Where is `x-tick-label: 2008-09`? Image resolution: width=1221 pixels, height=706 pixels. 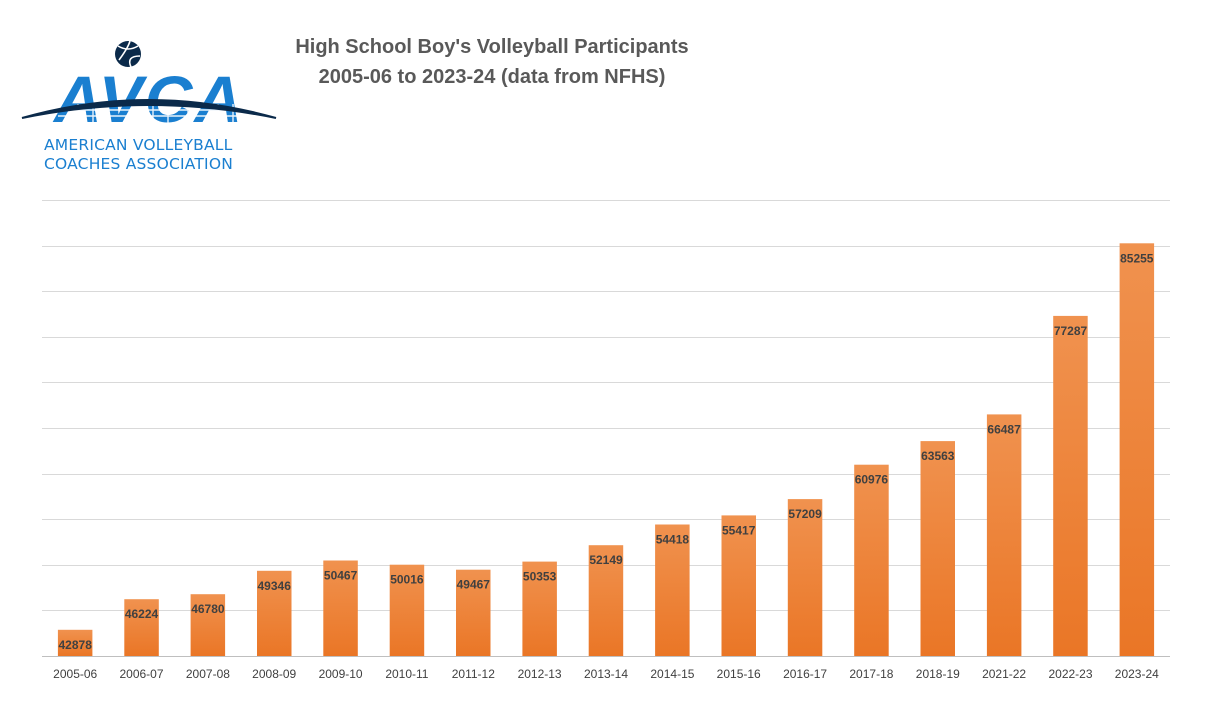
x-tick-label: 2008-09 is located at coordinates (274, 674).